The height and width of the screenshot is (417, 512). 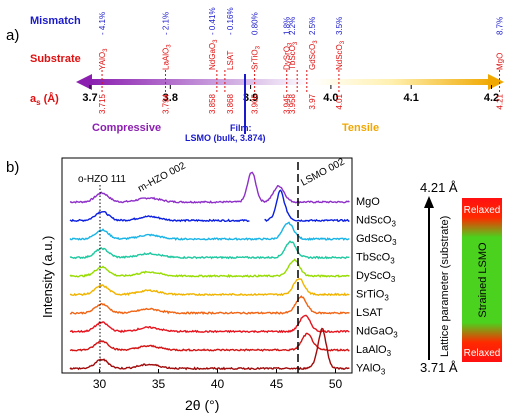 I want to click on trace-label-text: YAlO, so click(x=368, y=369).